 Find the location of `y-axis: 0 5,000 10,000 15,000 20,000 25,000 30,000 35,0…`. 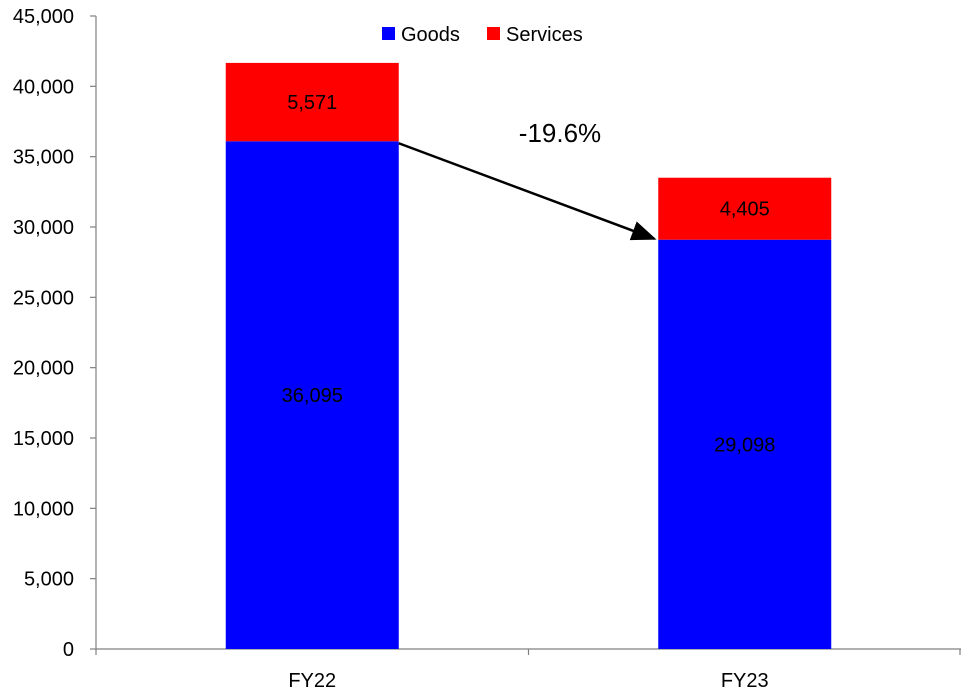

y-axis: 0 5,000 10,000 15,000 20,000 25,000 30,000 35,0… is located at coordinates (55, 333).